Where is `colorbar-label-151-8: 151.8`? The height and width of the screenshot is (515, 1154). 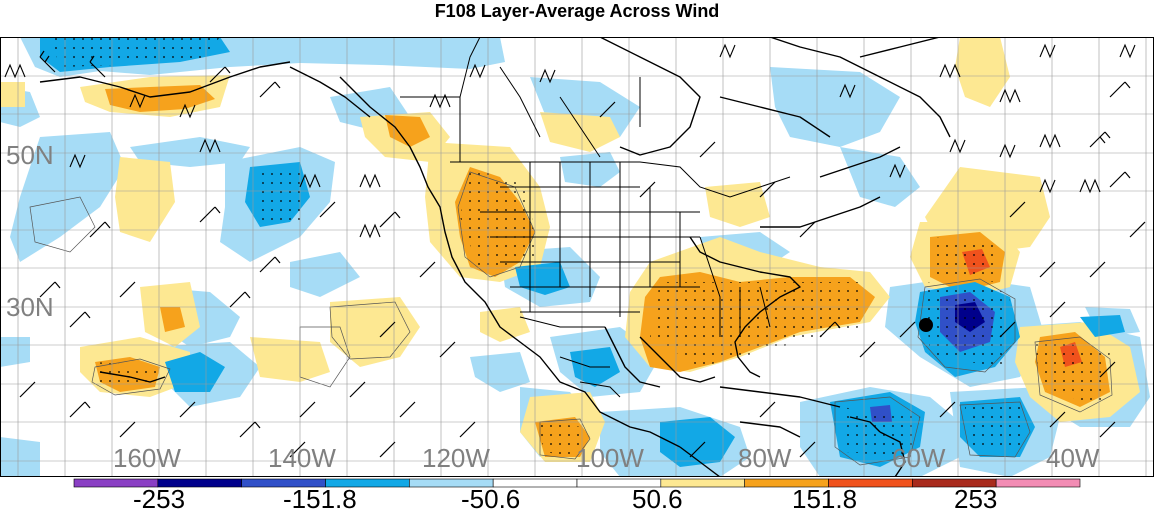
colorbar-label-151-8: 151.8 is located at coordinates (825, 499).